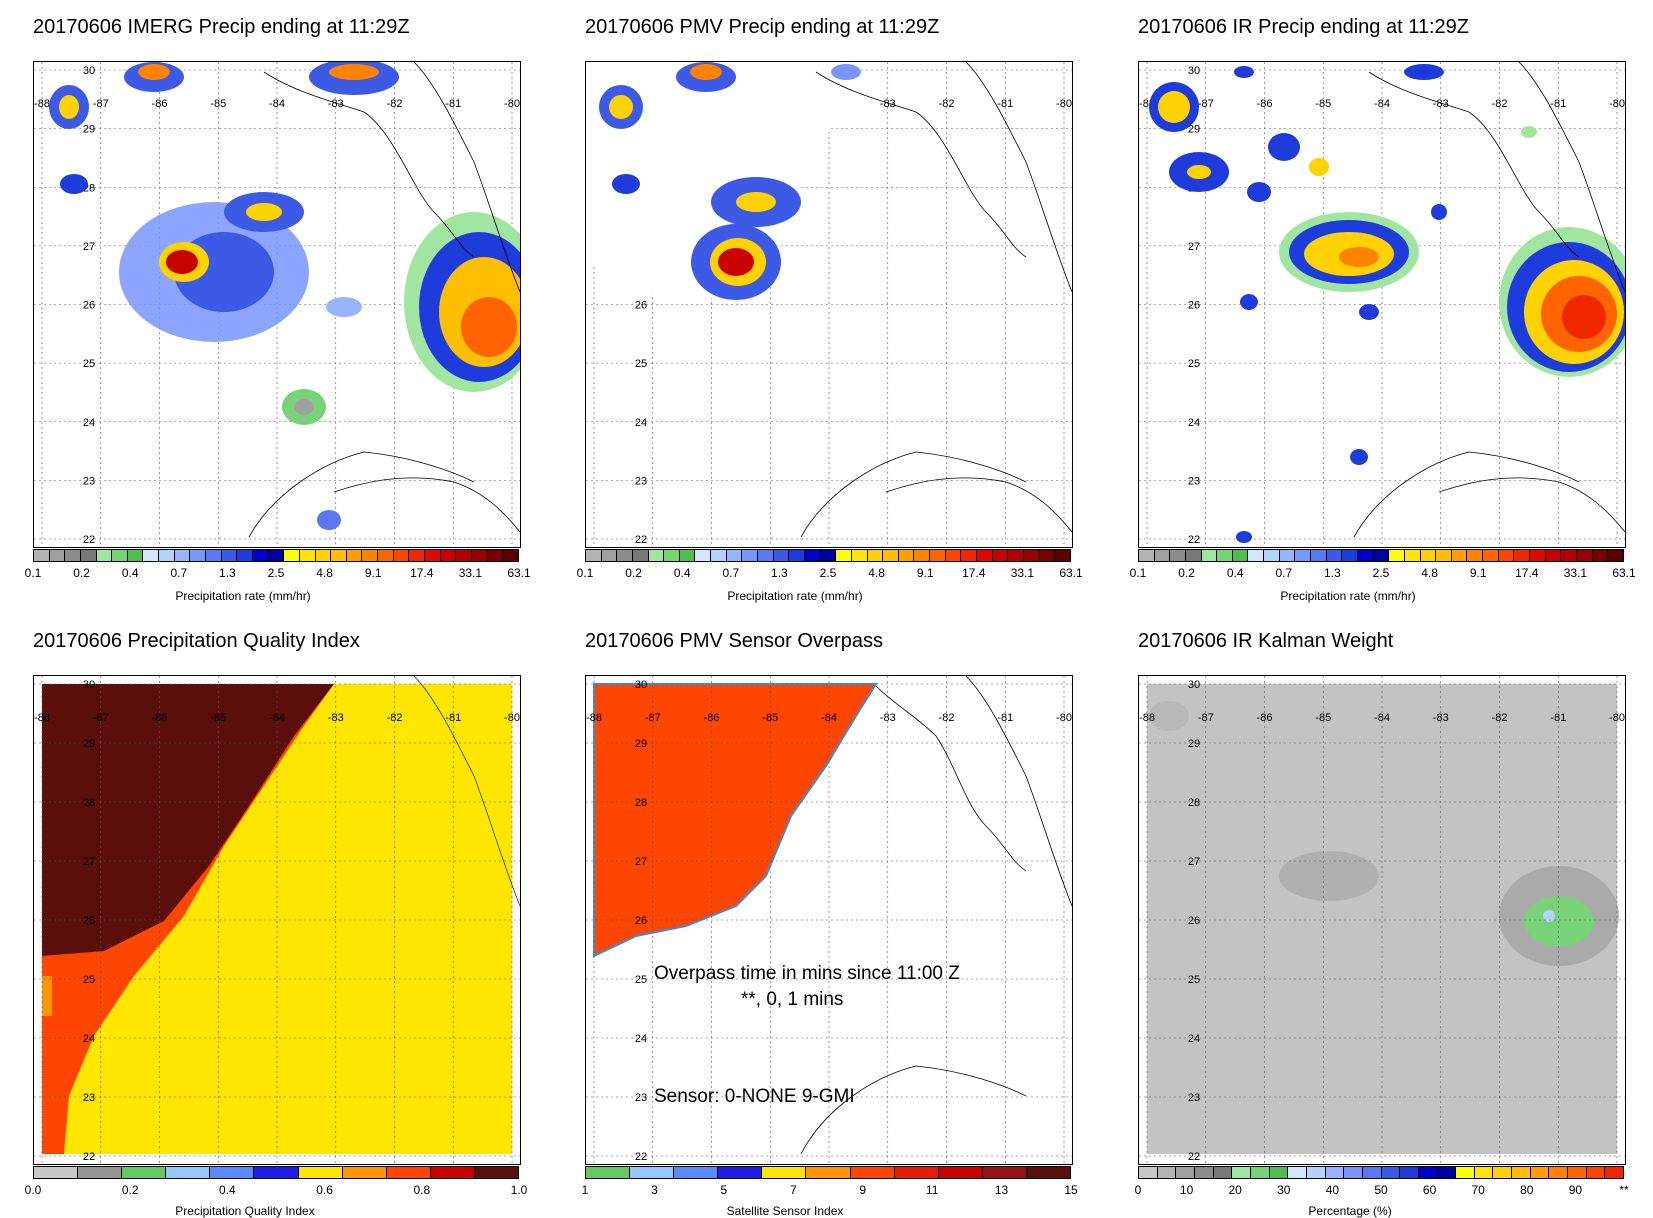 The height and width of the screenshot is (1218, 1653). I want to click on quality-colorbar, so click(276, 1172).